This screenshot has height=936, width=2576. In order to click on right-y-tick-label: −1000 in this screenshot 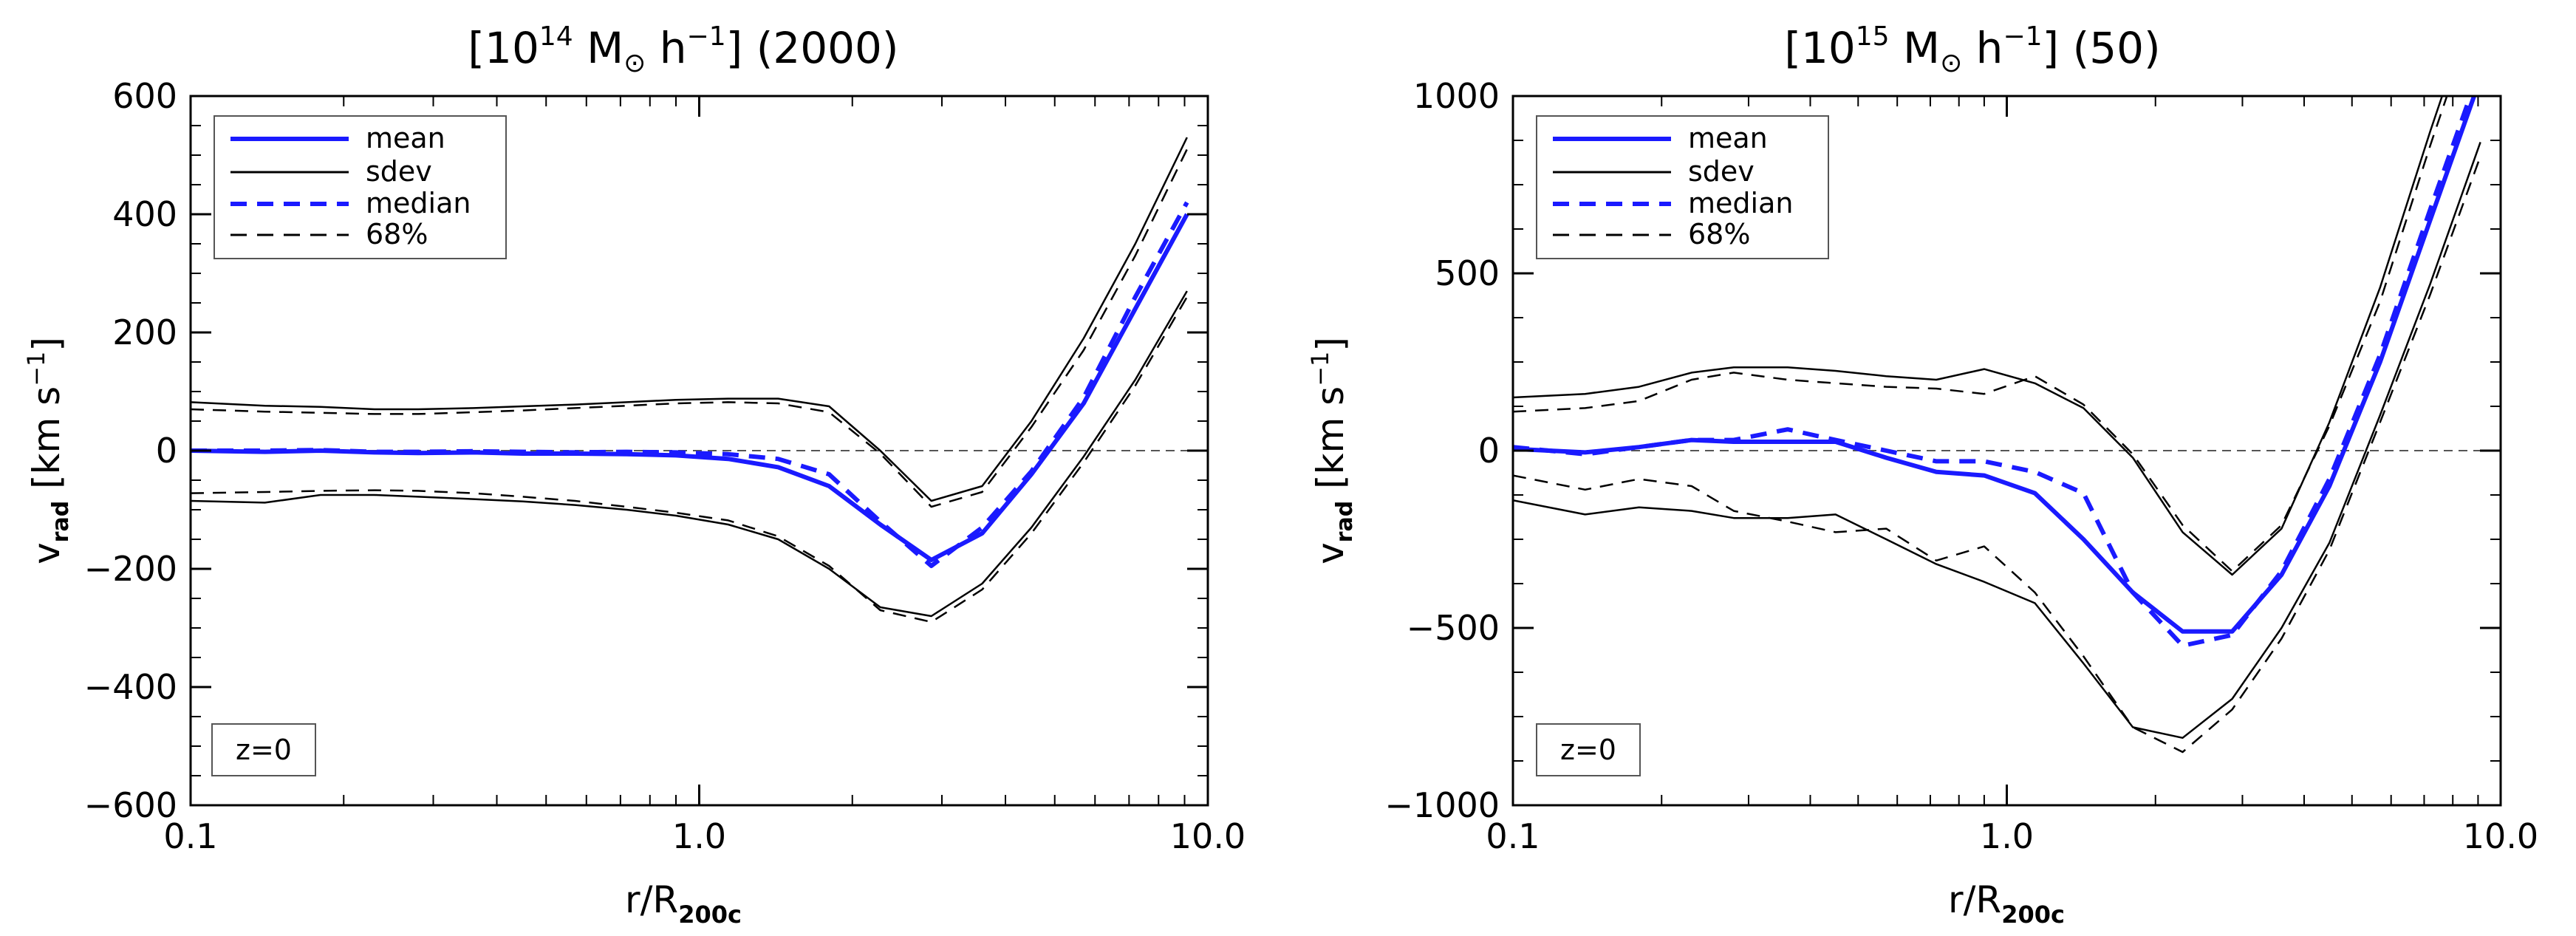, I will do `click(1442, 805)`.